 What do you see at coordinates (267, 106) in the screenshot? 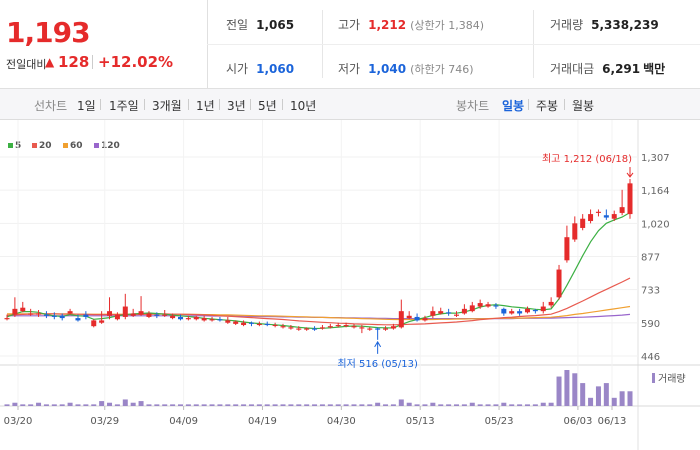
I see `tab-5y: 5년` at bounding box center [267, 106].